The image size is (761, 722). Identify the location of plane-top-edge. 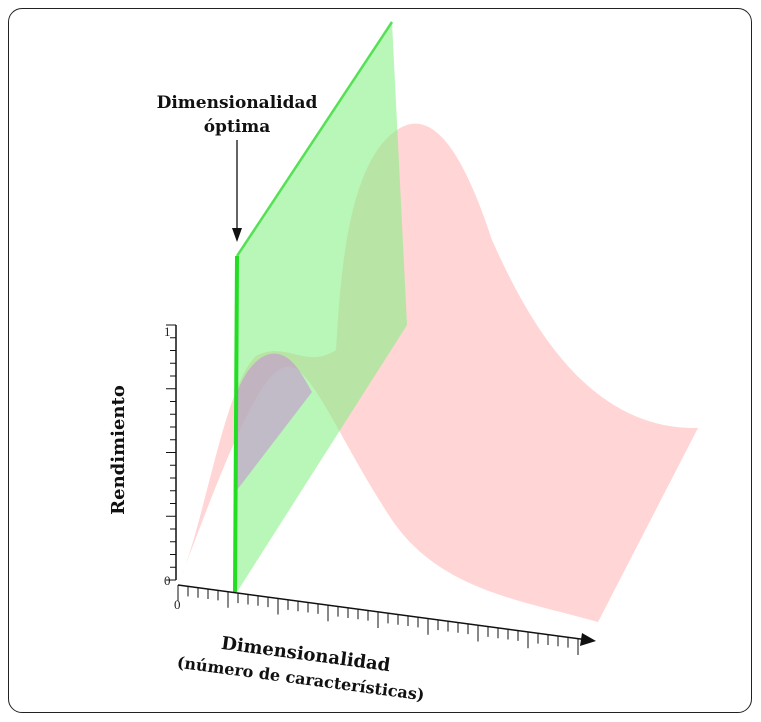
(314, 139).